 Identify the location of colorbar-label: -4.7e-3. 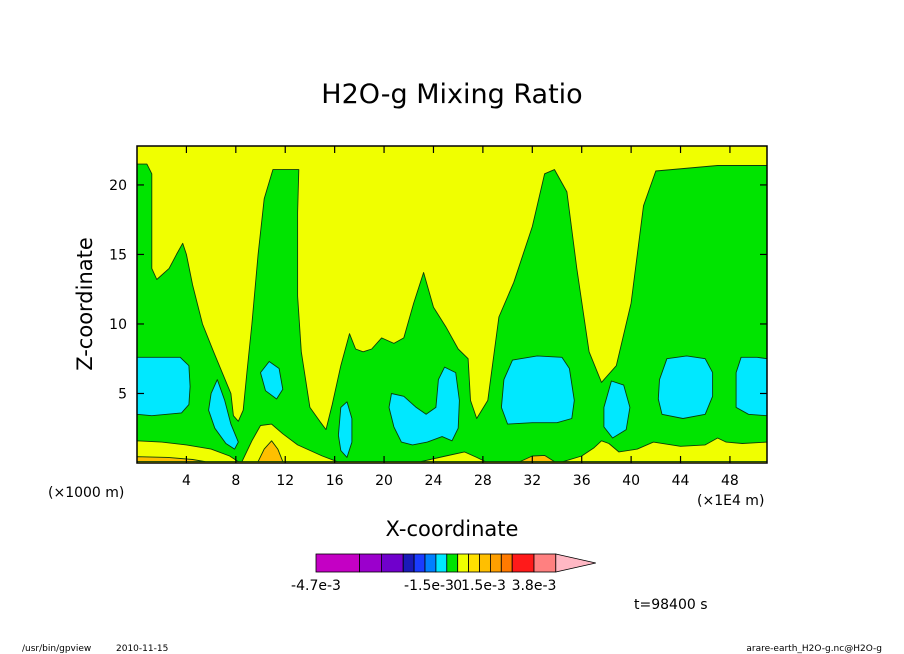
(316, 586).